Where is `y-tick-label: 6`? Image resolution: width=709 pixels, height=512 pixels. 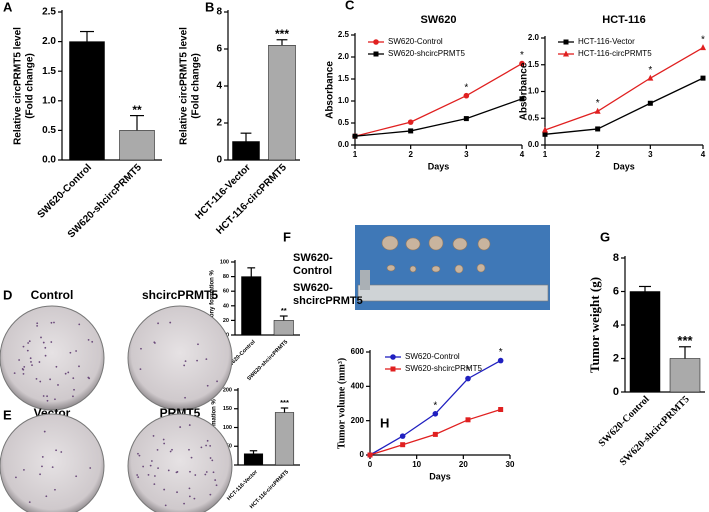
y-tick-label: 6 is located at coordinates (219, 49).